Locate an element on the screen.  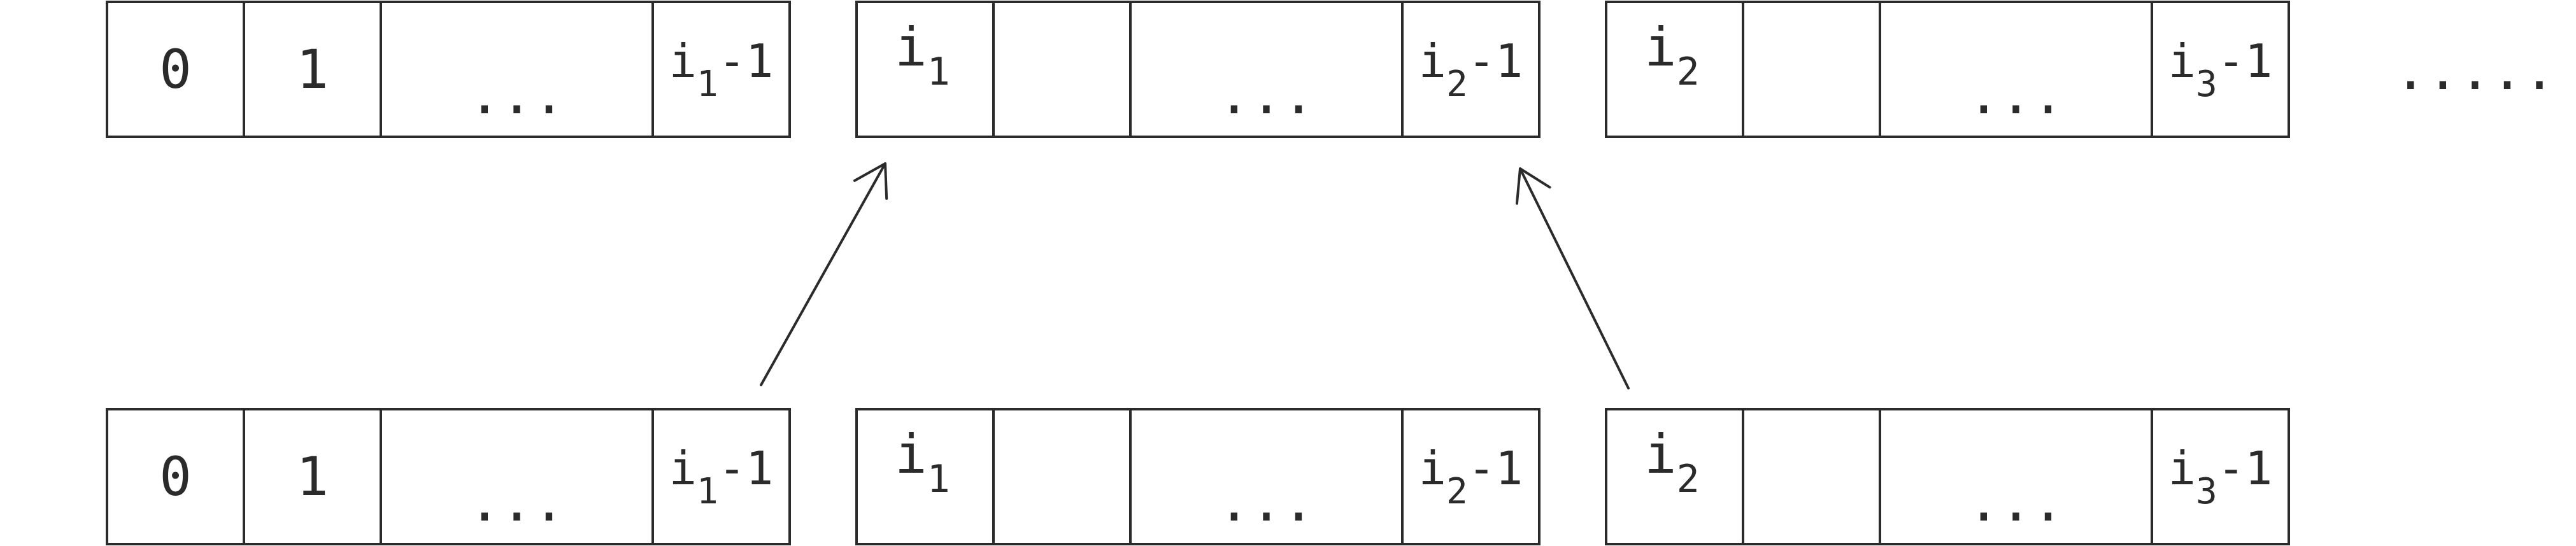
top-block-3-cell-4: i3-1 is located at coordinates (2221, 69).